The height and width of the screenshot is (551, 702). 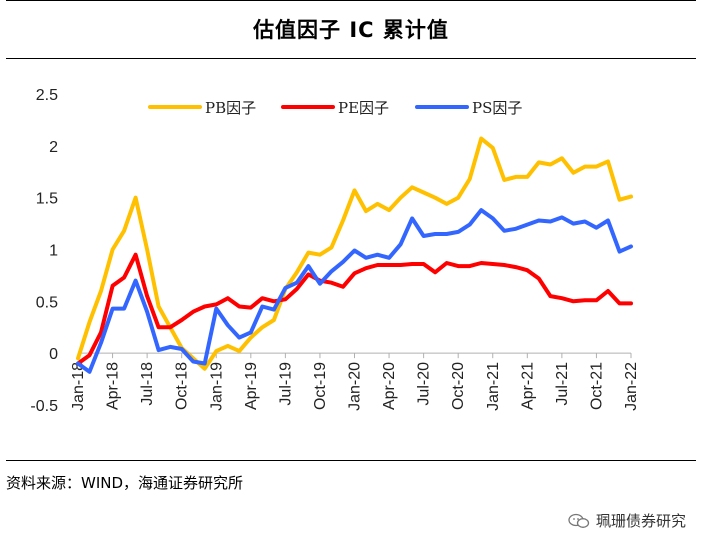 I want to click on brand-watermark: 珮珊债券研究, so click(x=627, y=520).